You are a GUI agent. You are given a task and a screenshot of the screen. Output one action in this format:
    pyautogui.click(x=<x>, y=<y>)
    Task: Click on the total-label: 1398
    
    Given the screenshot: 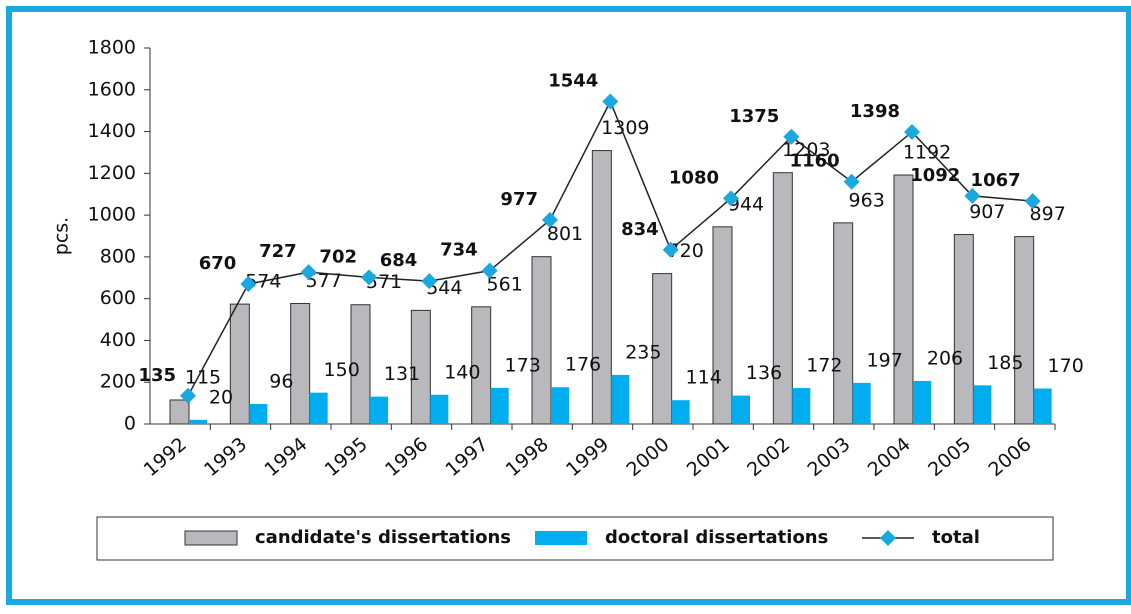 What is the action you would take?
    pyautogui.click(x=875, y=111)
    